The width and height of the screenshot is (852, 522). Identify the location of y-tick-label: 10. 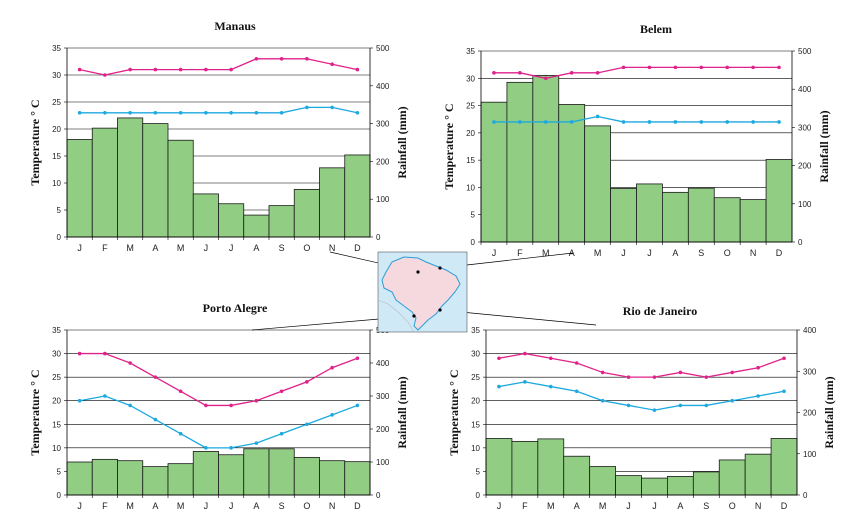
(56, 183).